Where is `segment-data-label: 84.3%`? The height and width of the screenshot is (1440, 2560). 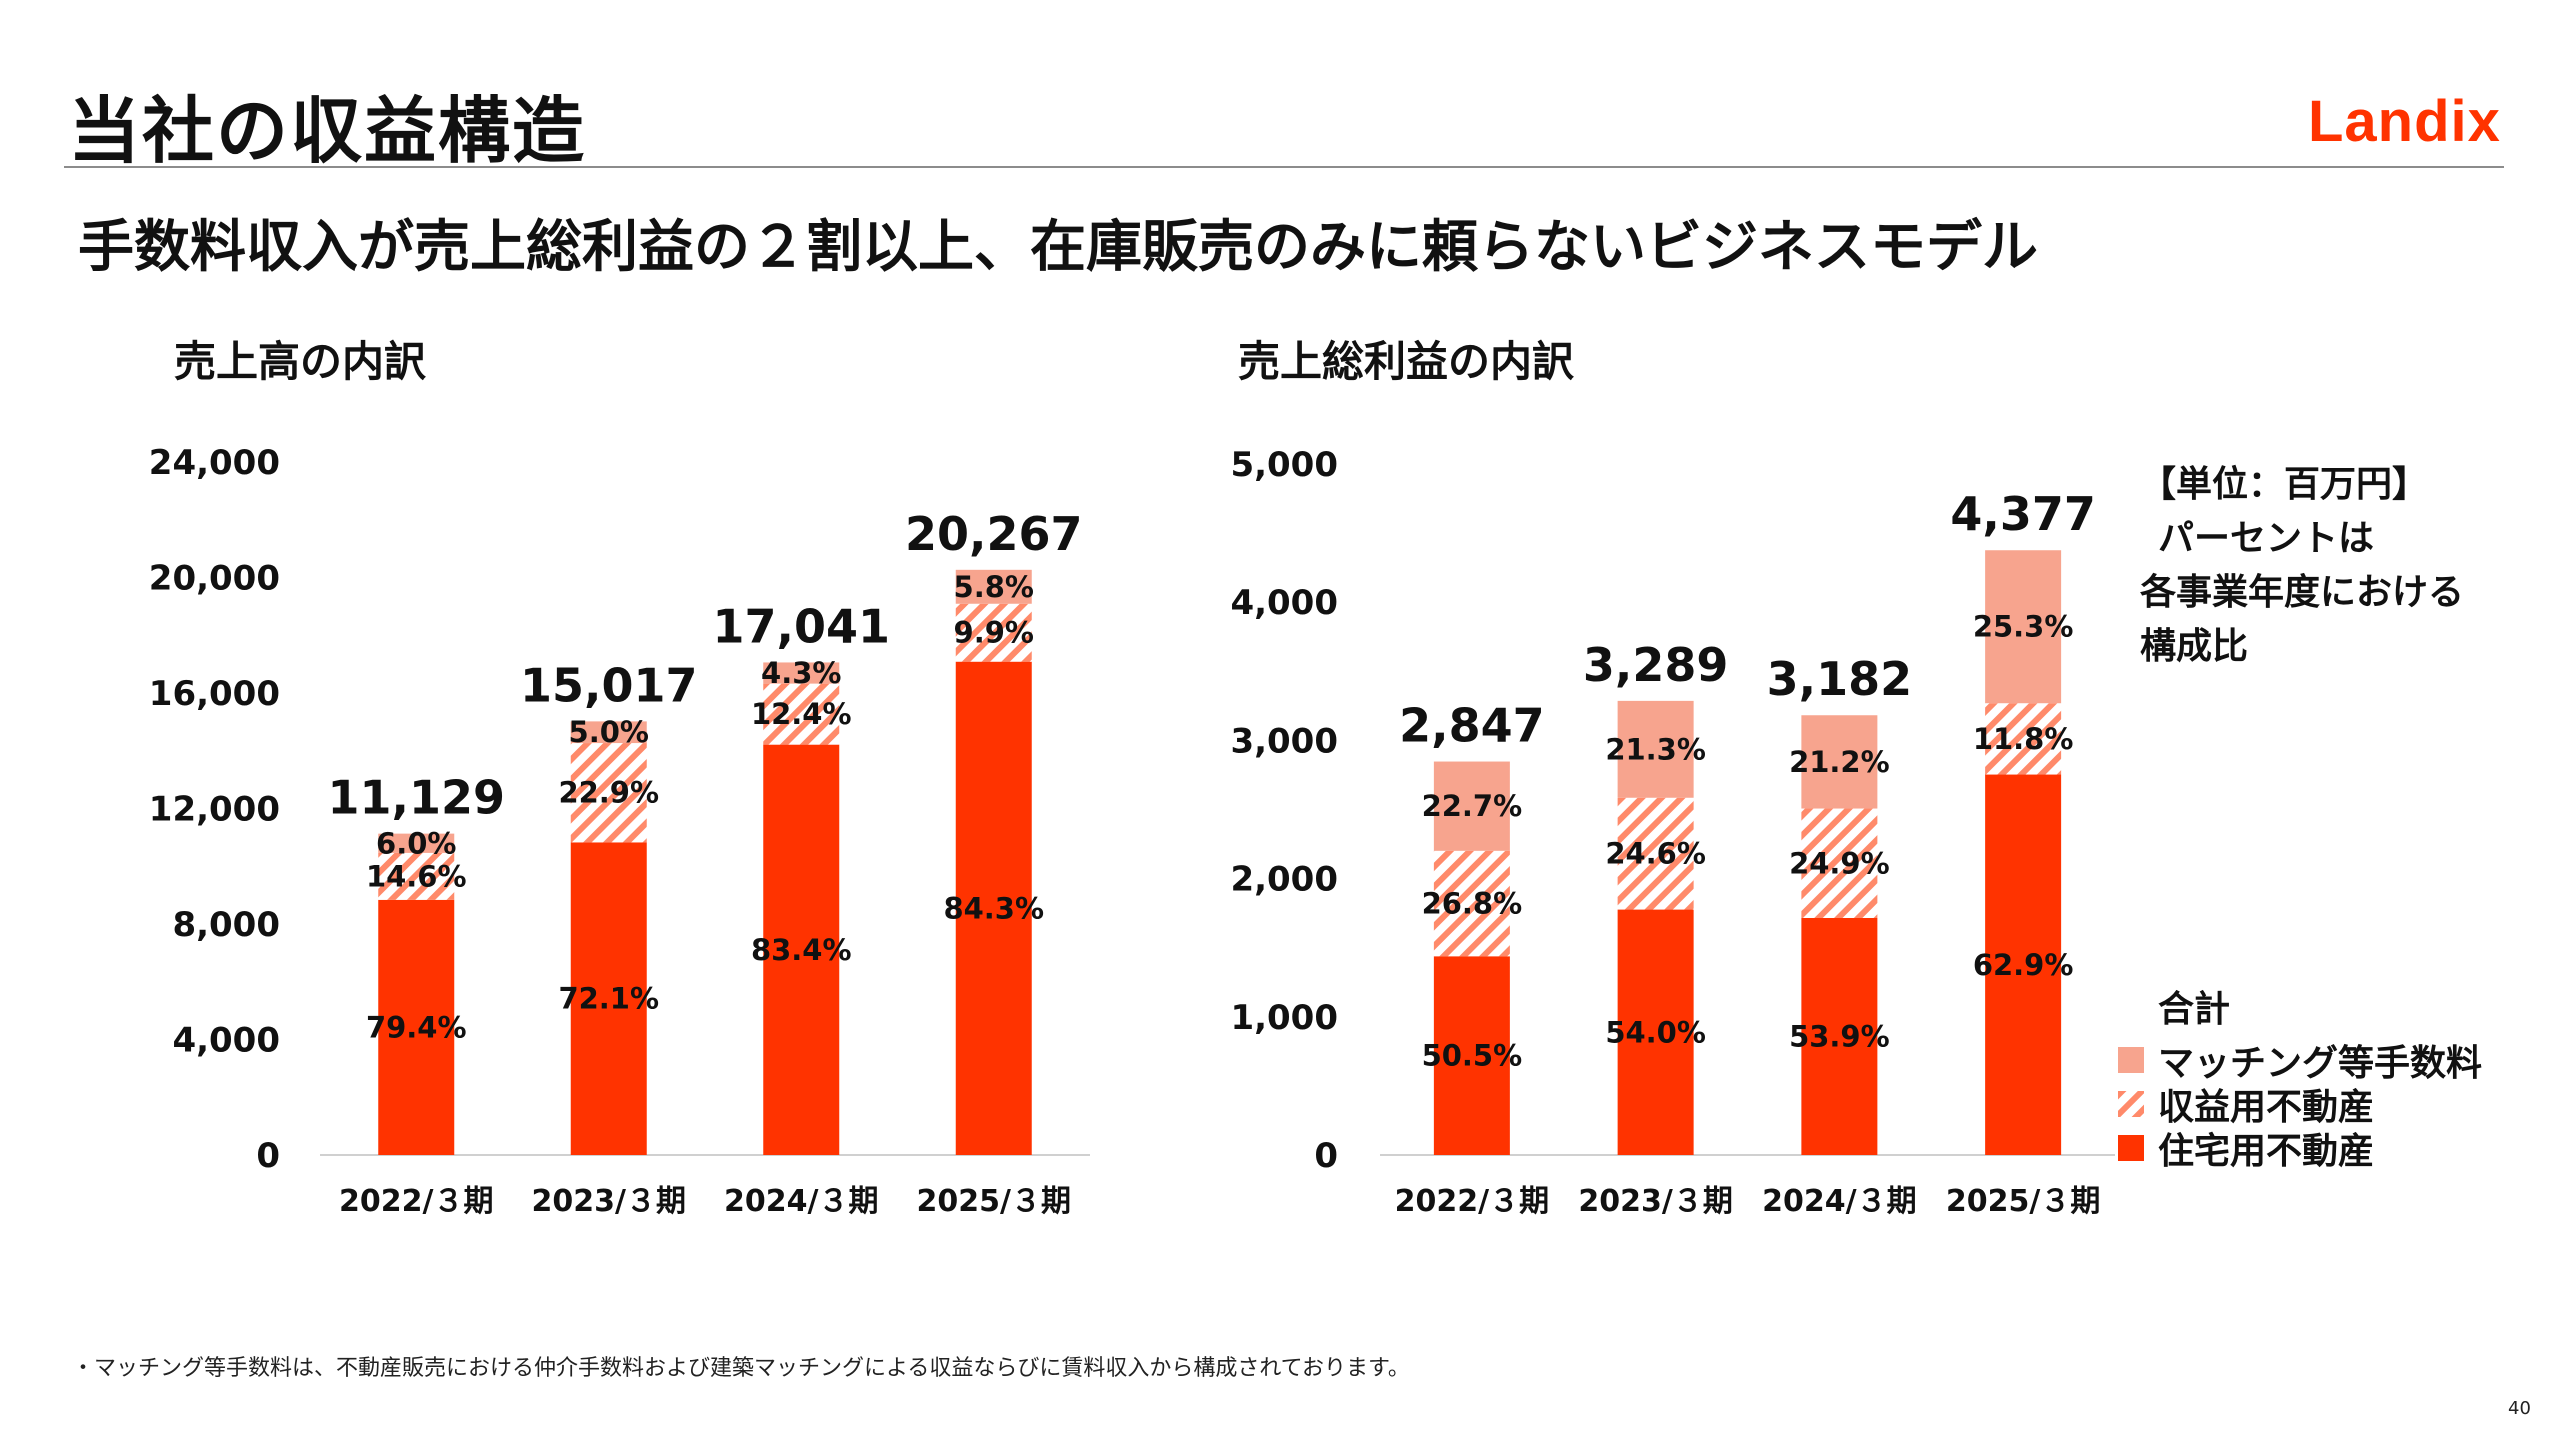
segment-data-label: 84.3% is located at coordinates (993, 908).